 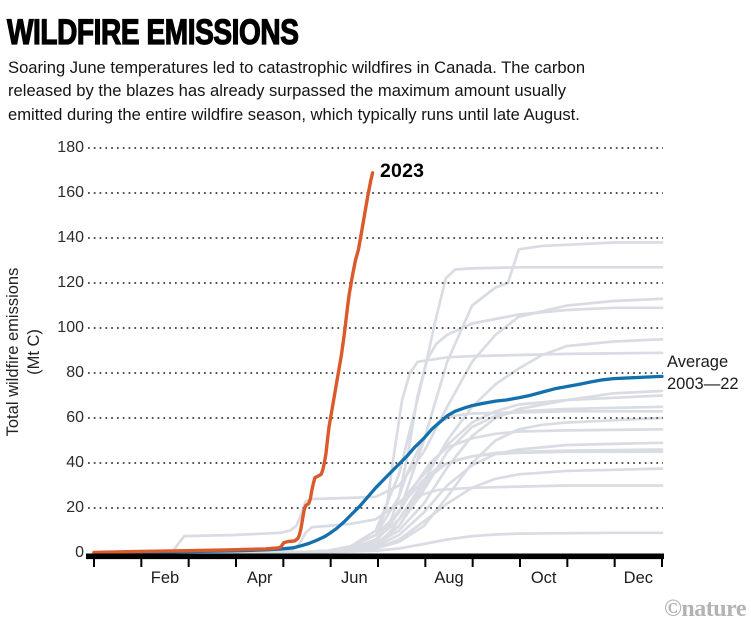 What do you see at coordinates (70, 282) in the screenshot?
I see `y-tick-label-120: 120` at bounding box center [70, 282].